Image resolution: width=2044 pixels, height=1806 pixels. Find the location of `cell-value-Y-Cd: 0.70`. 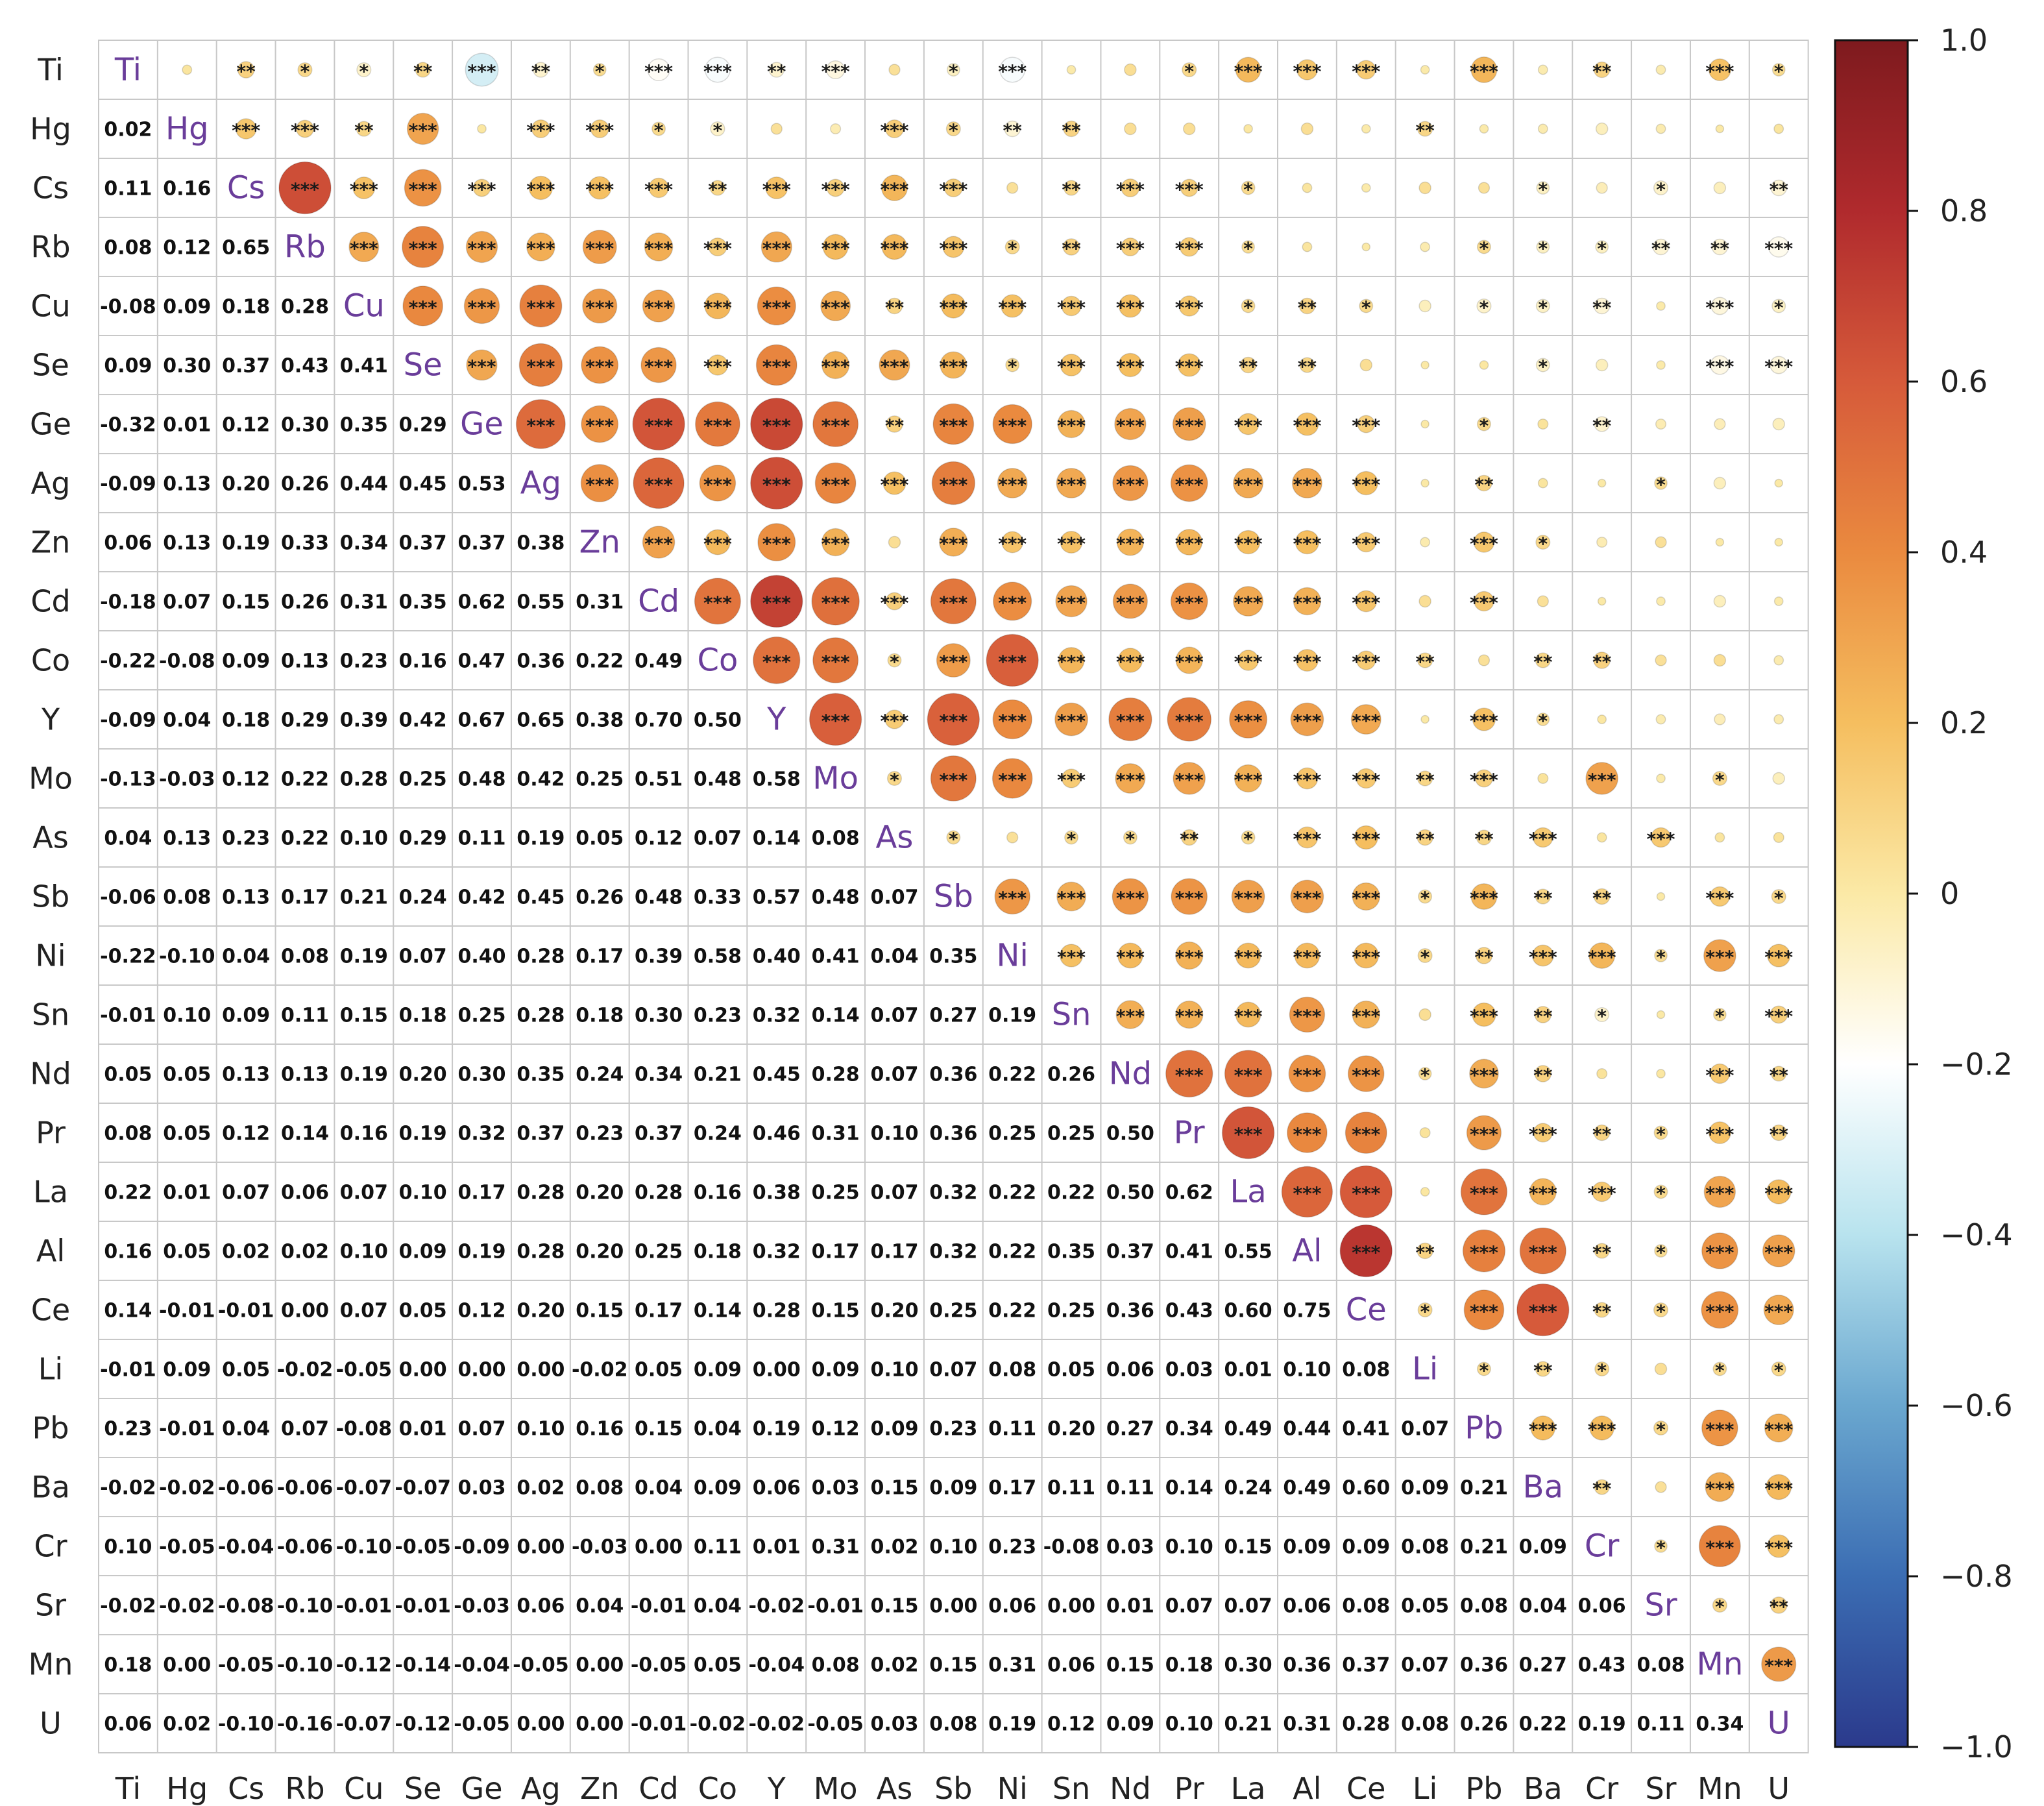

cell-value-Y-Cd: 0.70 is located at coordinates (659, 720).